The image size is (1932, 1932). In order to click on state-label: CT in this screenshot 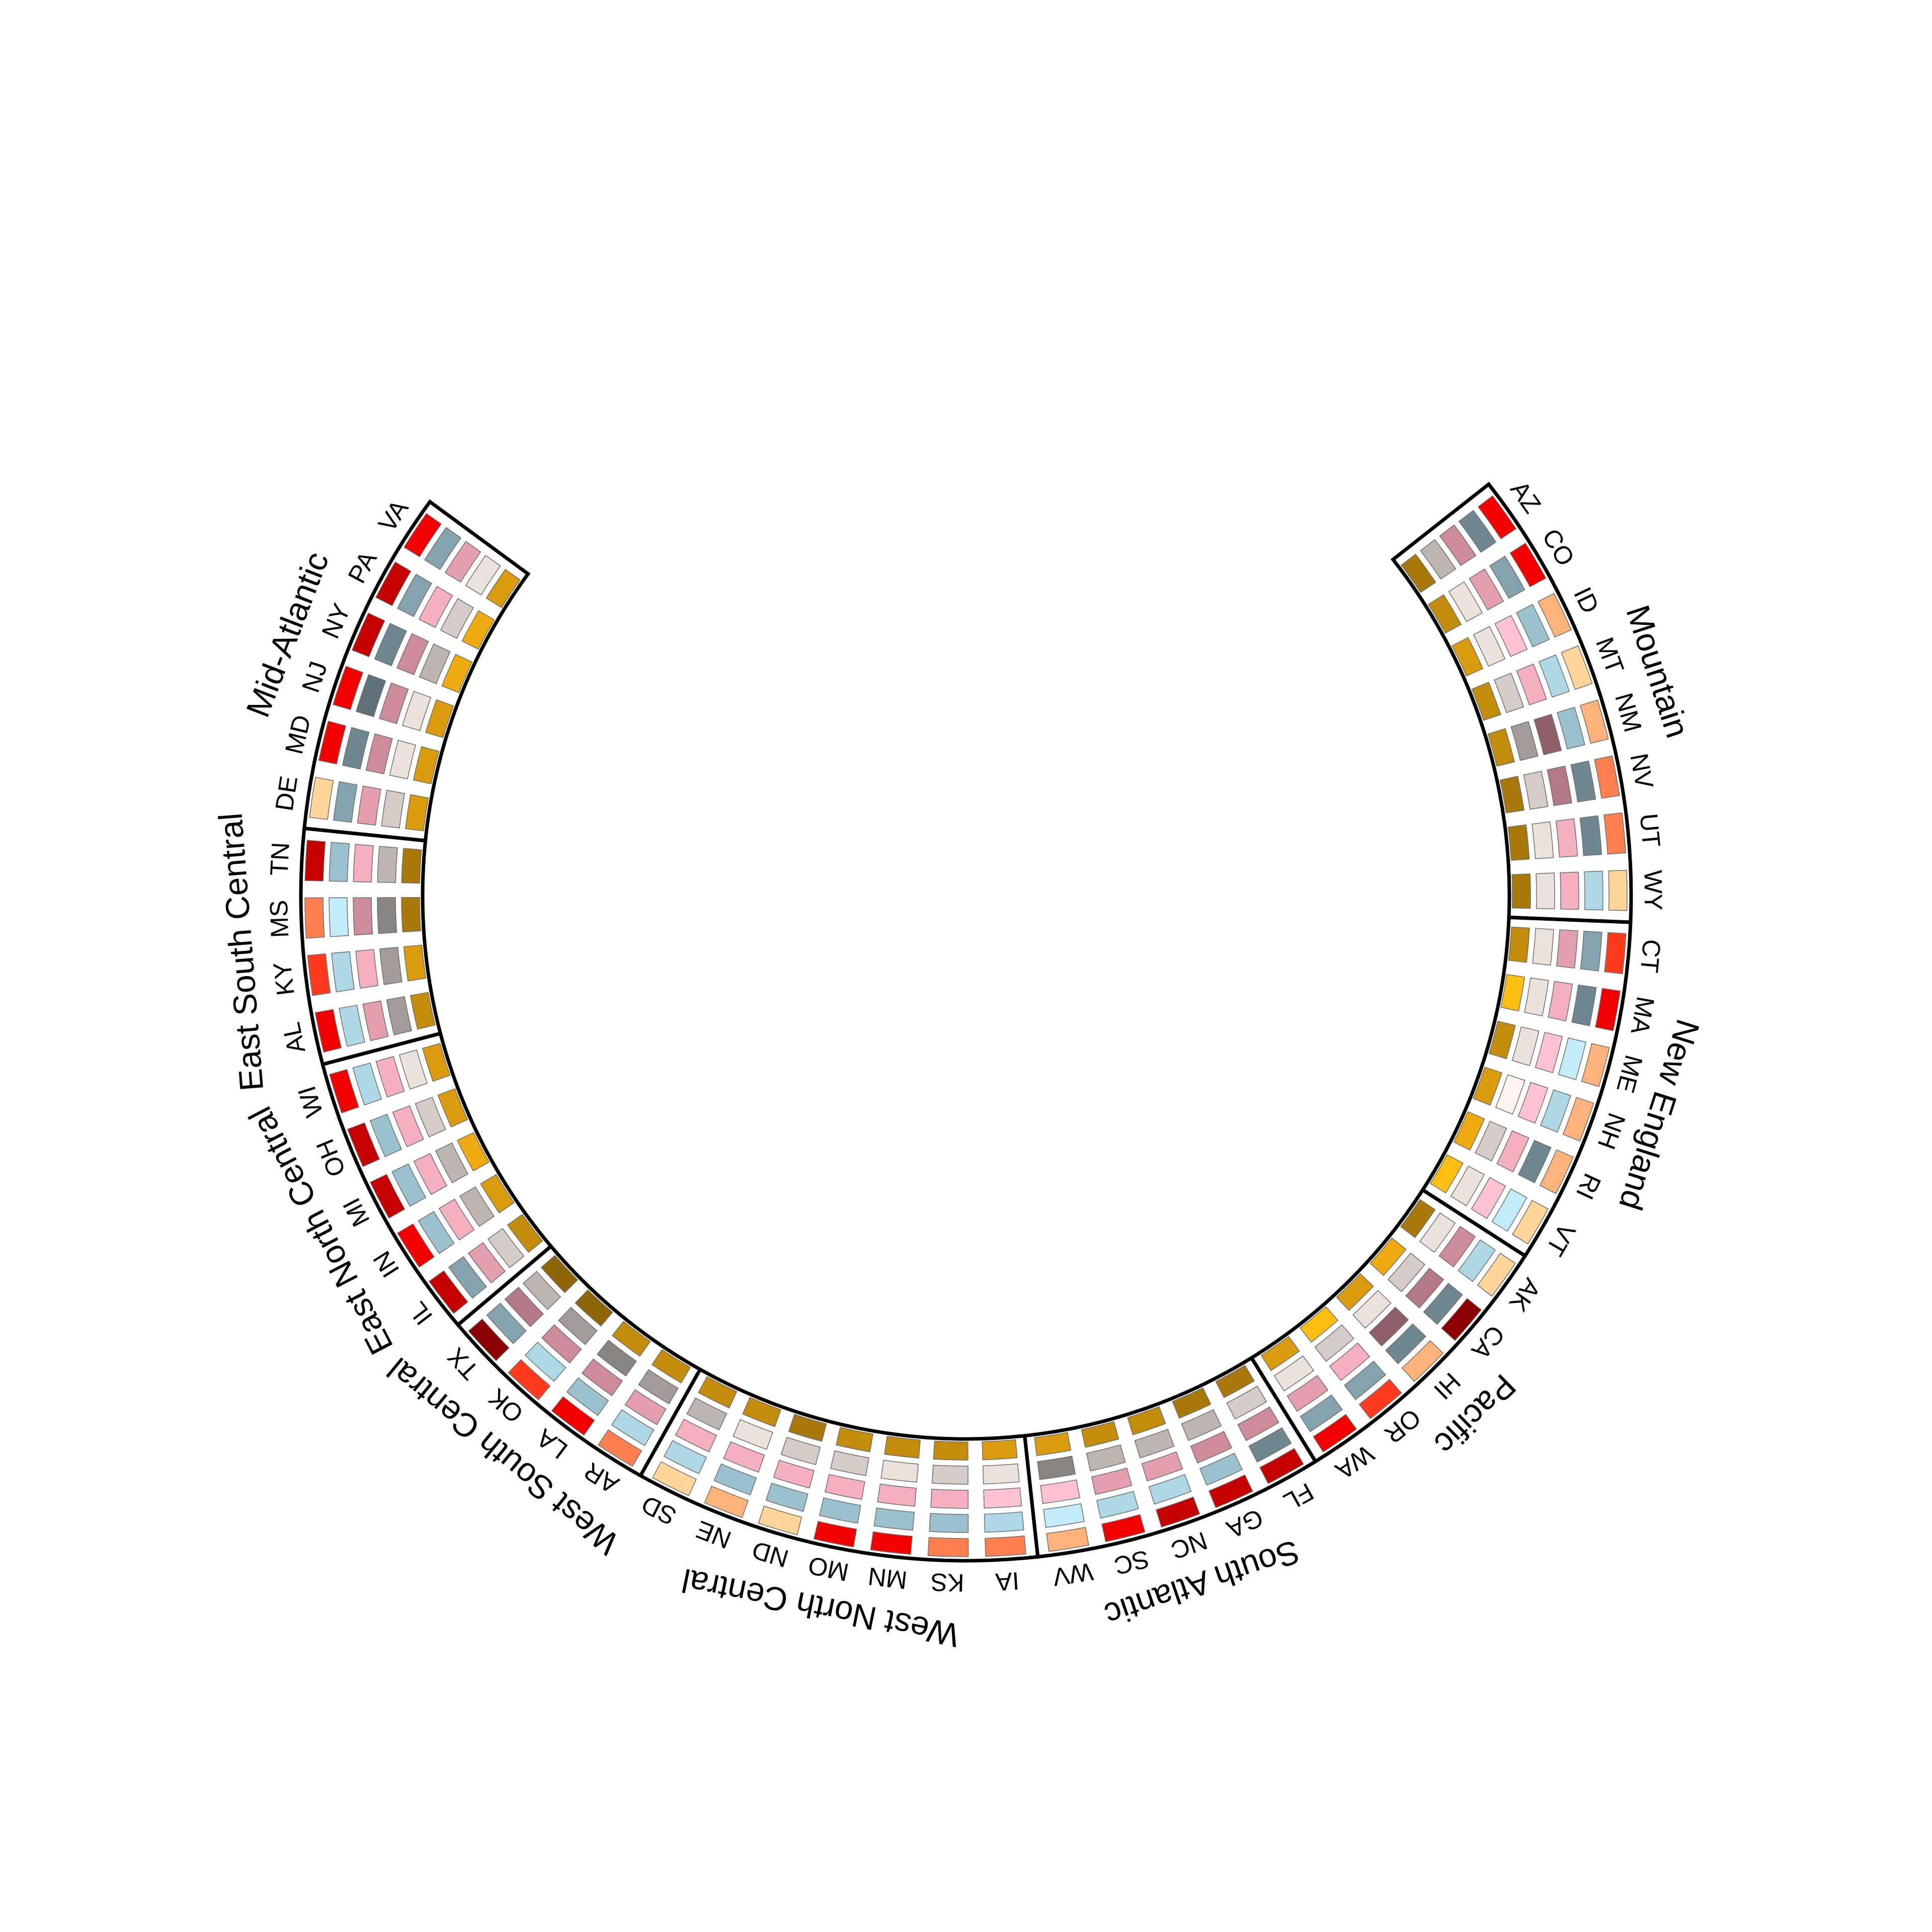, I will do `click(1650, 956)`.